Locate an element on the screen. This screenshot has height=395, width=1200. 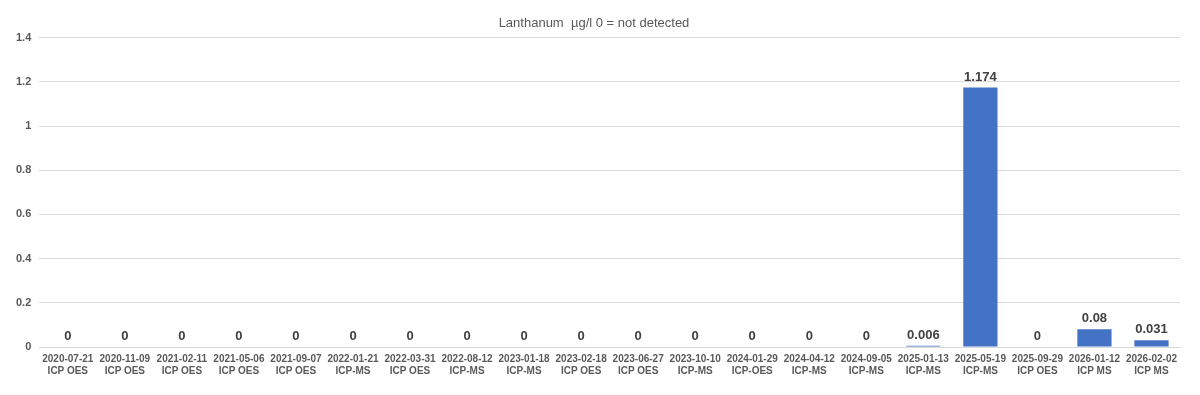
x-tick-label: 2023-06-27 ICP OES is located at coordinates (638, 364).